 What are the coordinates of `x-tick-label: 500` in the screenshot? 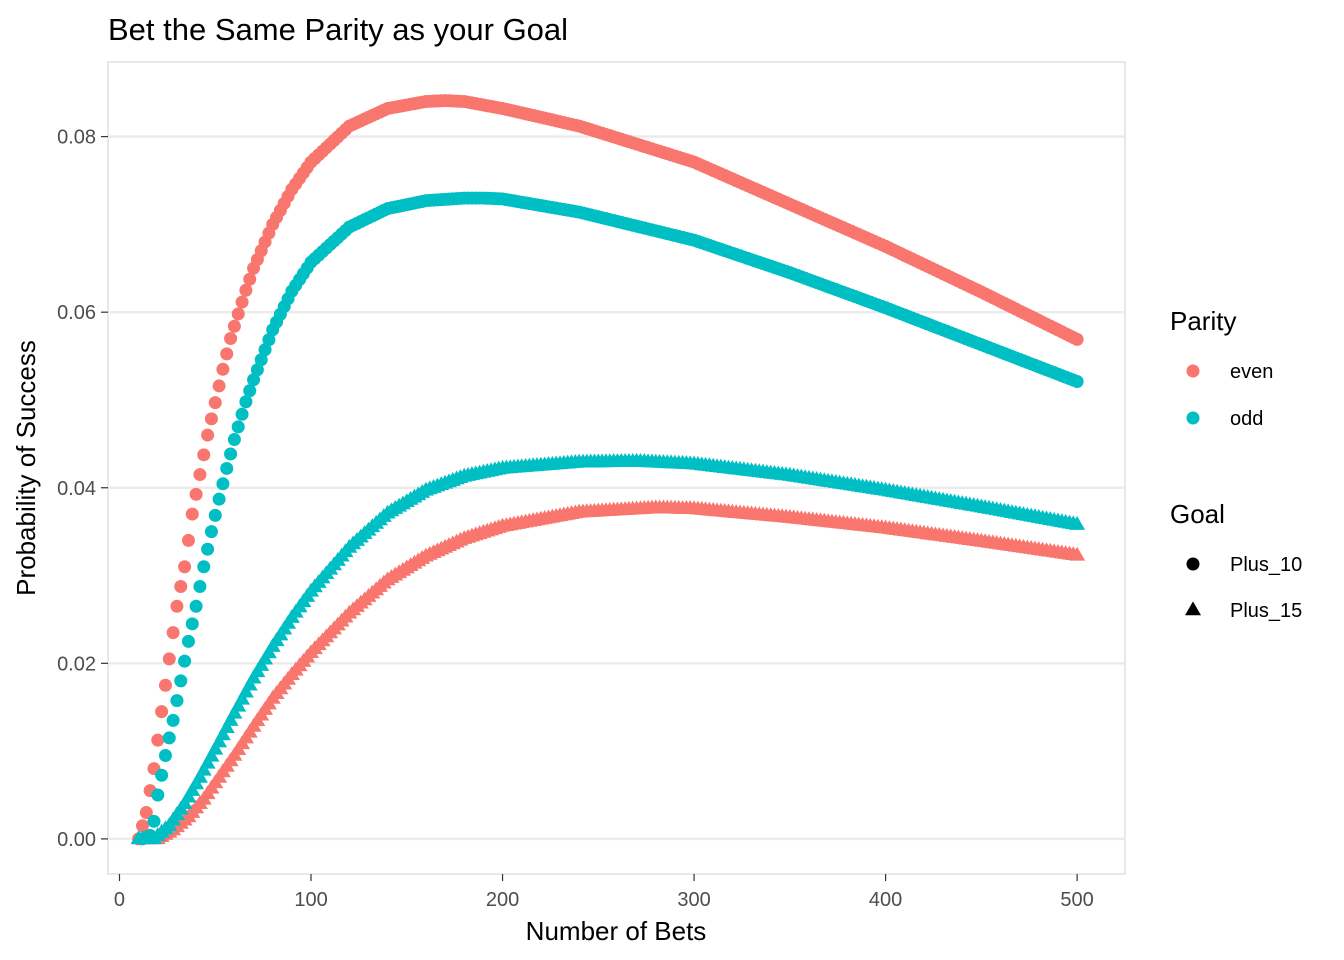 It's located at (1076, 900).